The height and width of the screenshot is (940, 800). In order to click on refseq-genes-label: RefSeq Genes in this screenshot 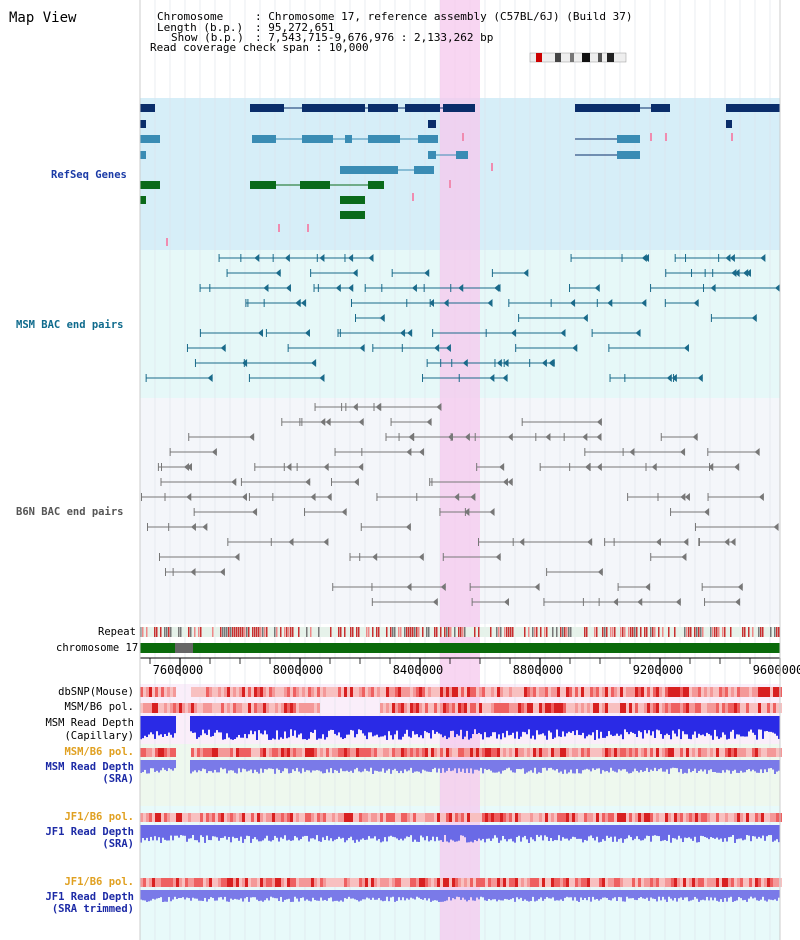, I will do `click(89, 175)`.